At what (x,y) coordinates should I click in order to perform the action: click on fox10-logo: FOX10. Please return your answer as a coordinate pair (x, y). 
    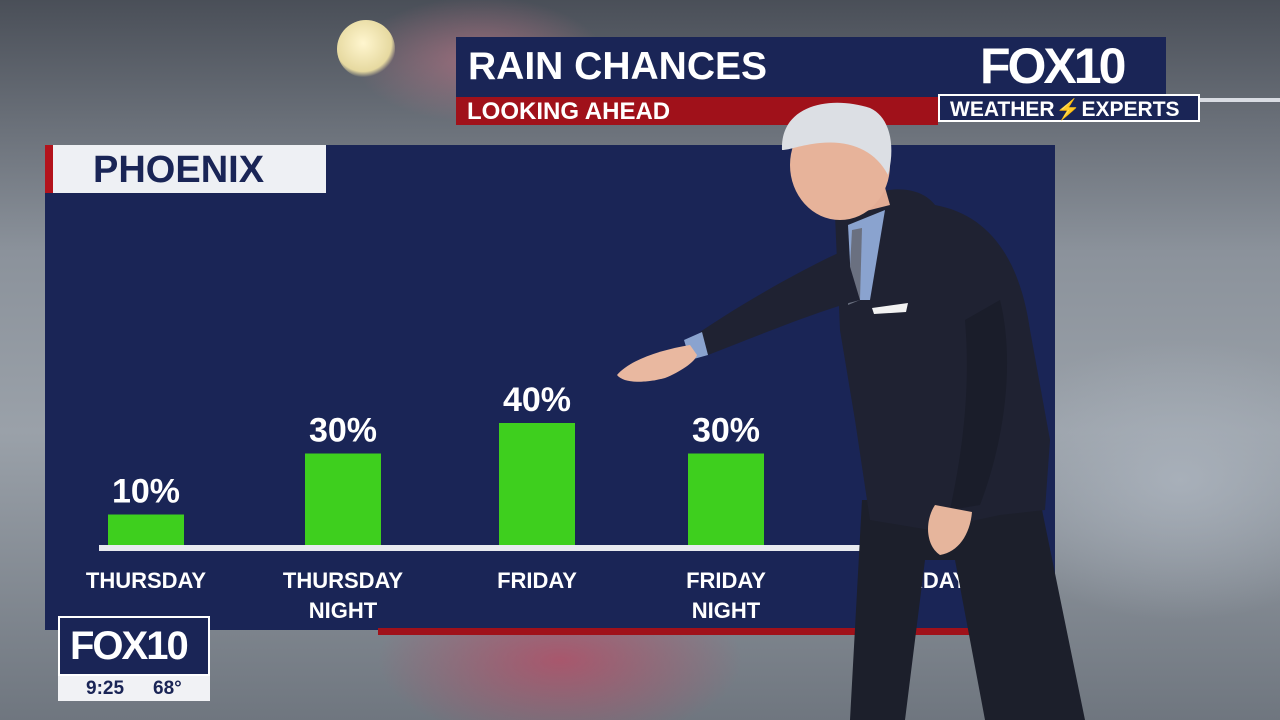
    Looking at the image, I should click on (1053, 66).